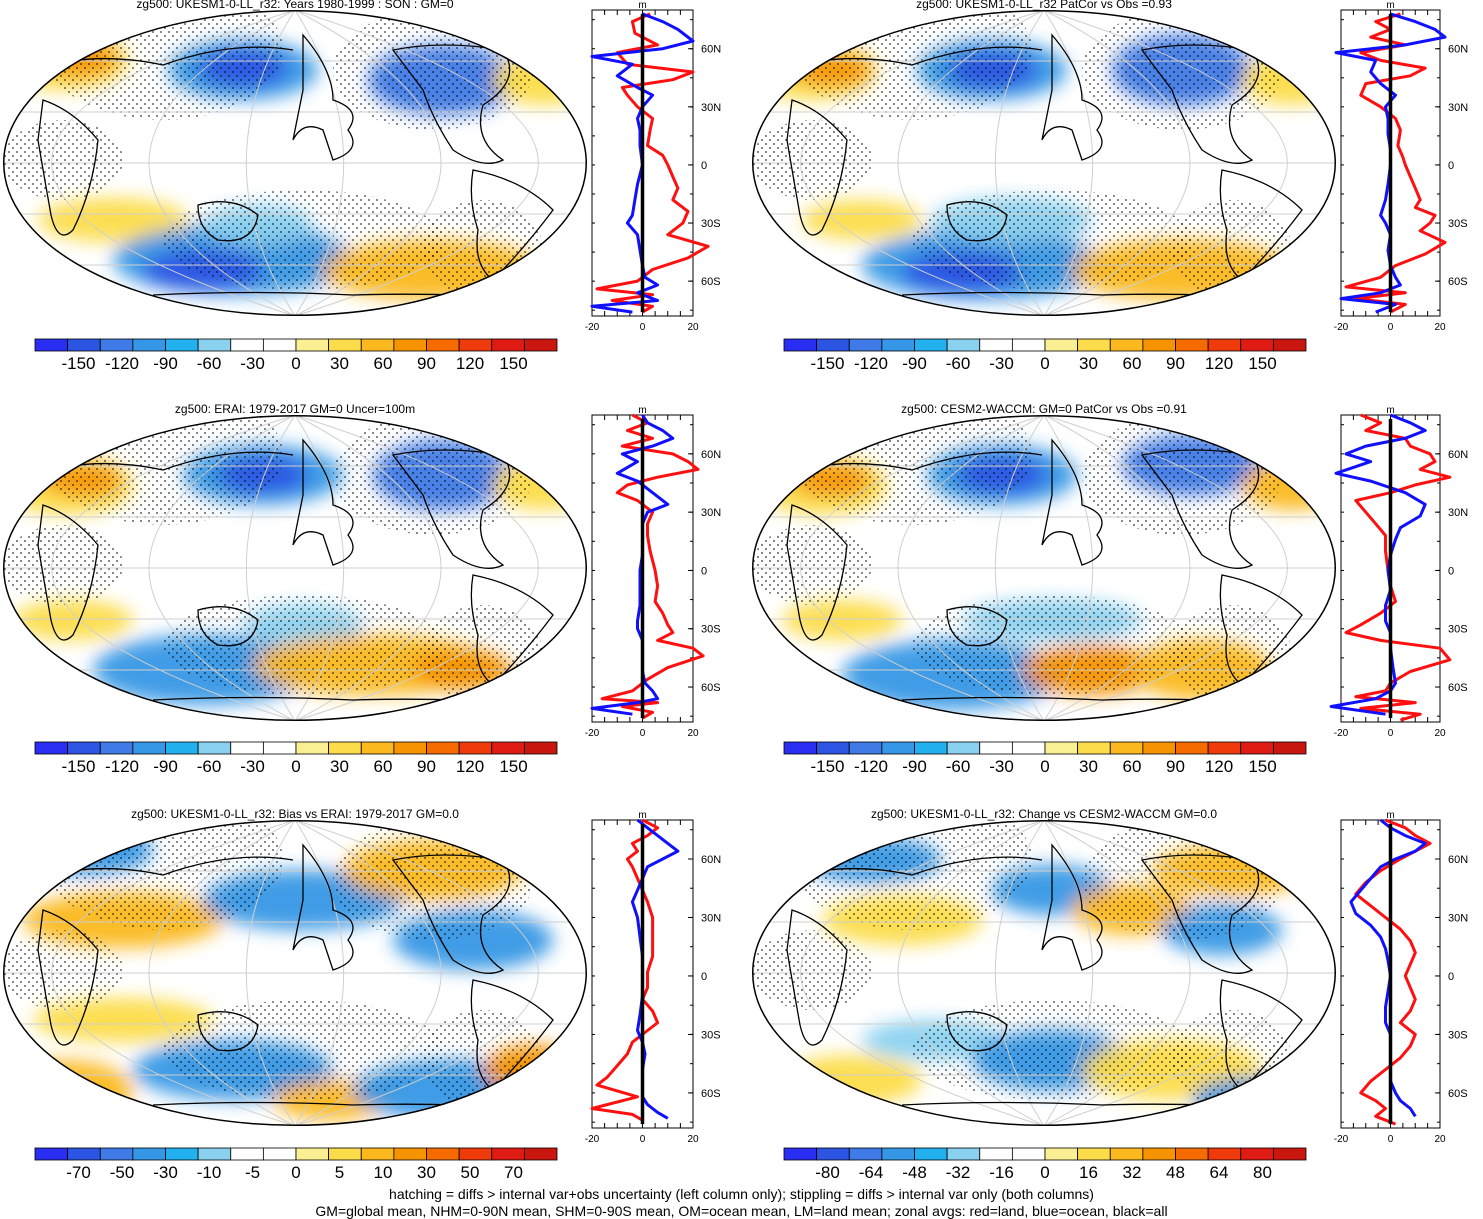 This screenshot has height=1219, width=1483. Describe the element at coordinates (1045, 758) in the screenshot. I see `colorbar: -150 -120 -90 -60 -30 0 30 60 90 120 150` at that location.